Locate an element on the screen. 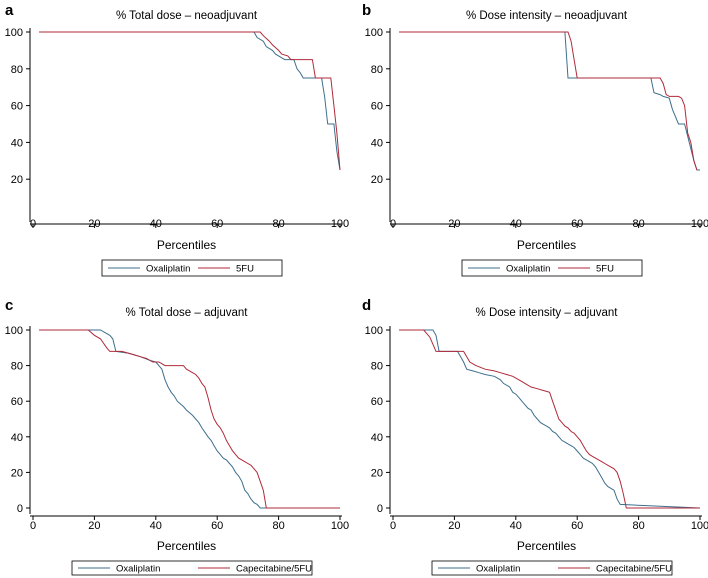  chart-title: % Total dose – neoadjuvant is located at coordinates (187, 16).